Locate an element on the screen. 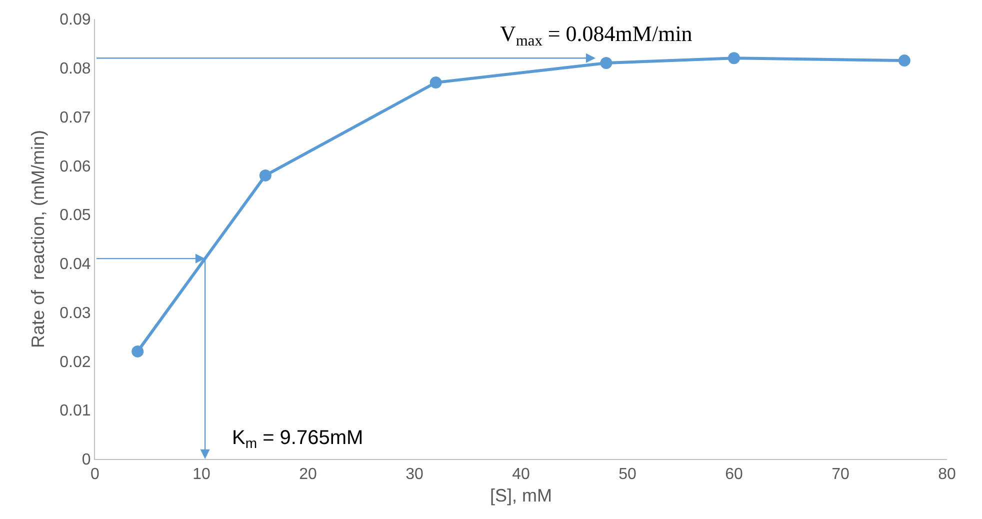 This screenshot has height=519, width=982. y-tick-label: 0.07 is located at coordinates (75, 117).